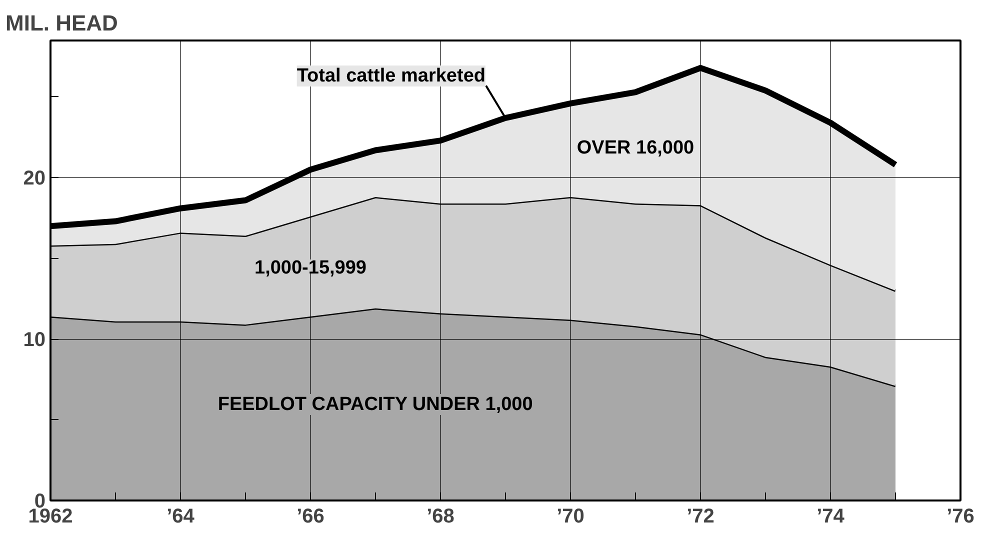 This screenshot has width=994, height=546. What do you see at coordinates (700, 517) in the screenshot?
I see `x-tick-label: ’72` at bounding box center [700, 517].